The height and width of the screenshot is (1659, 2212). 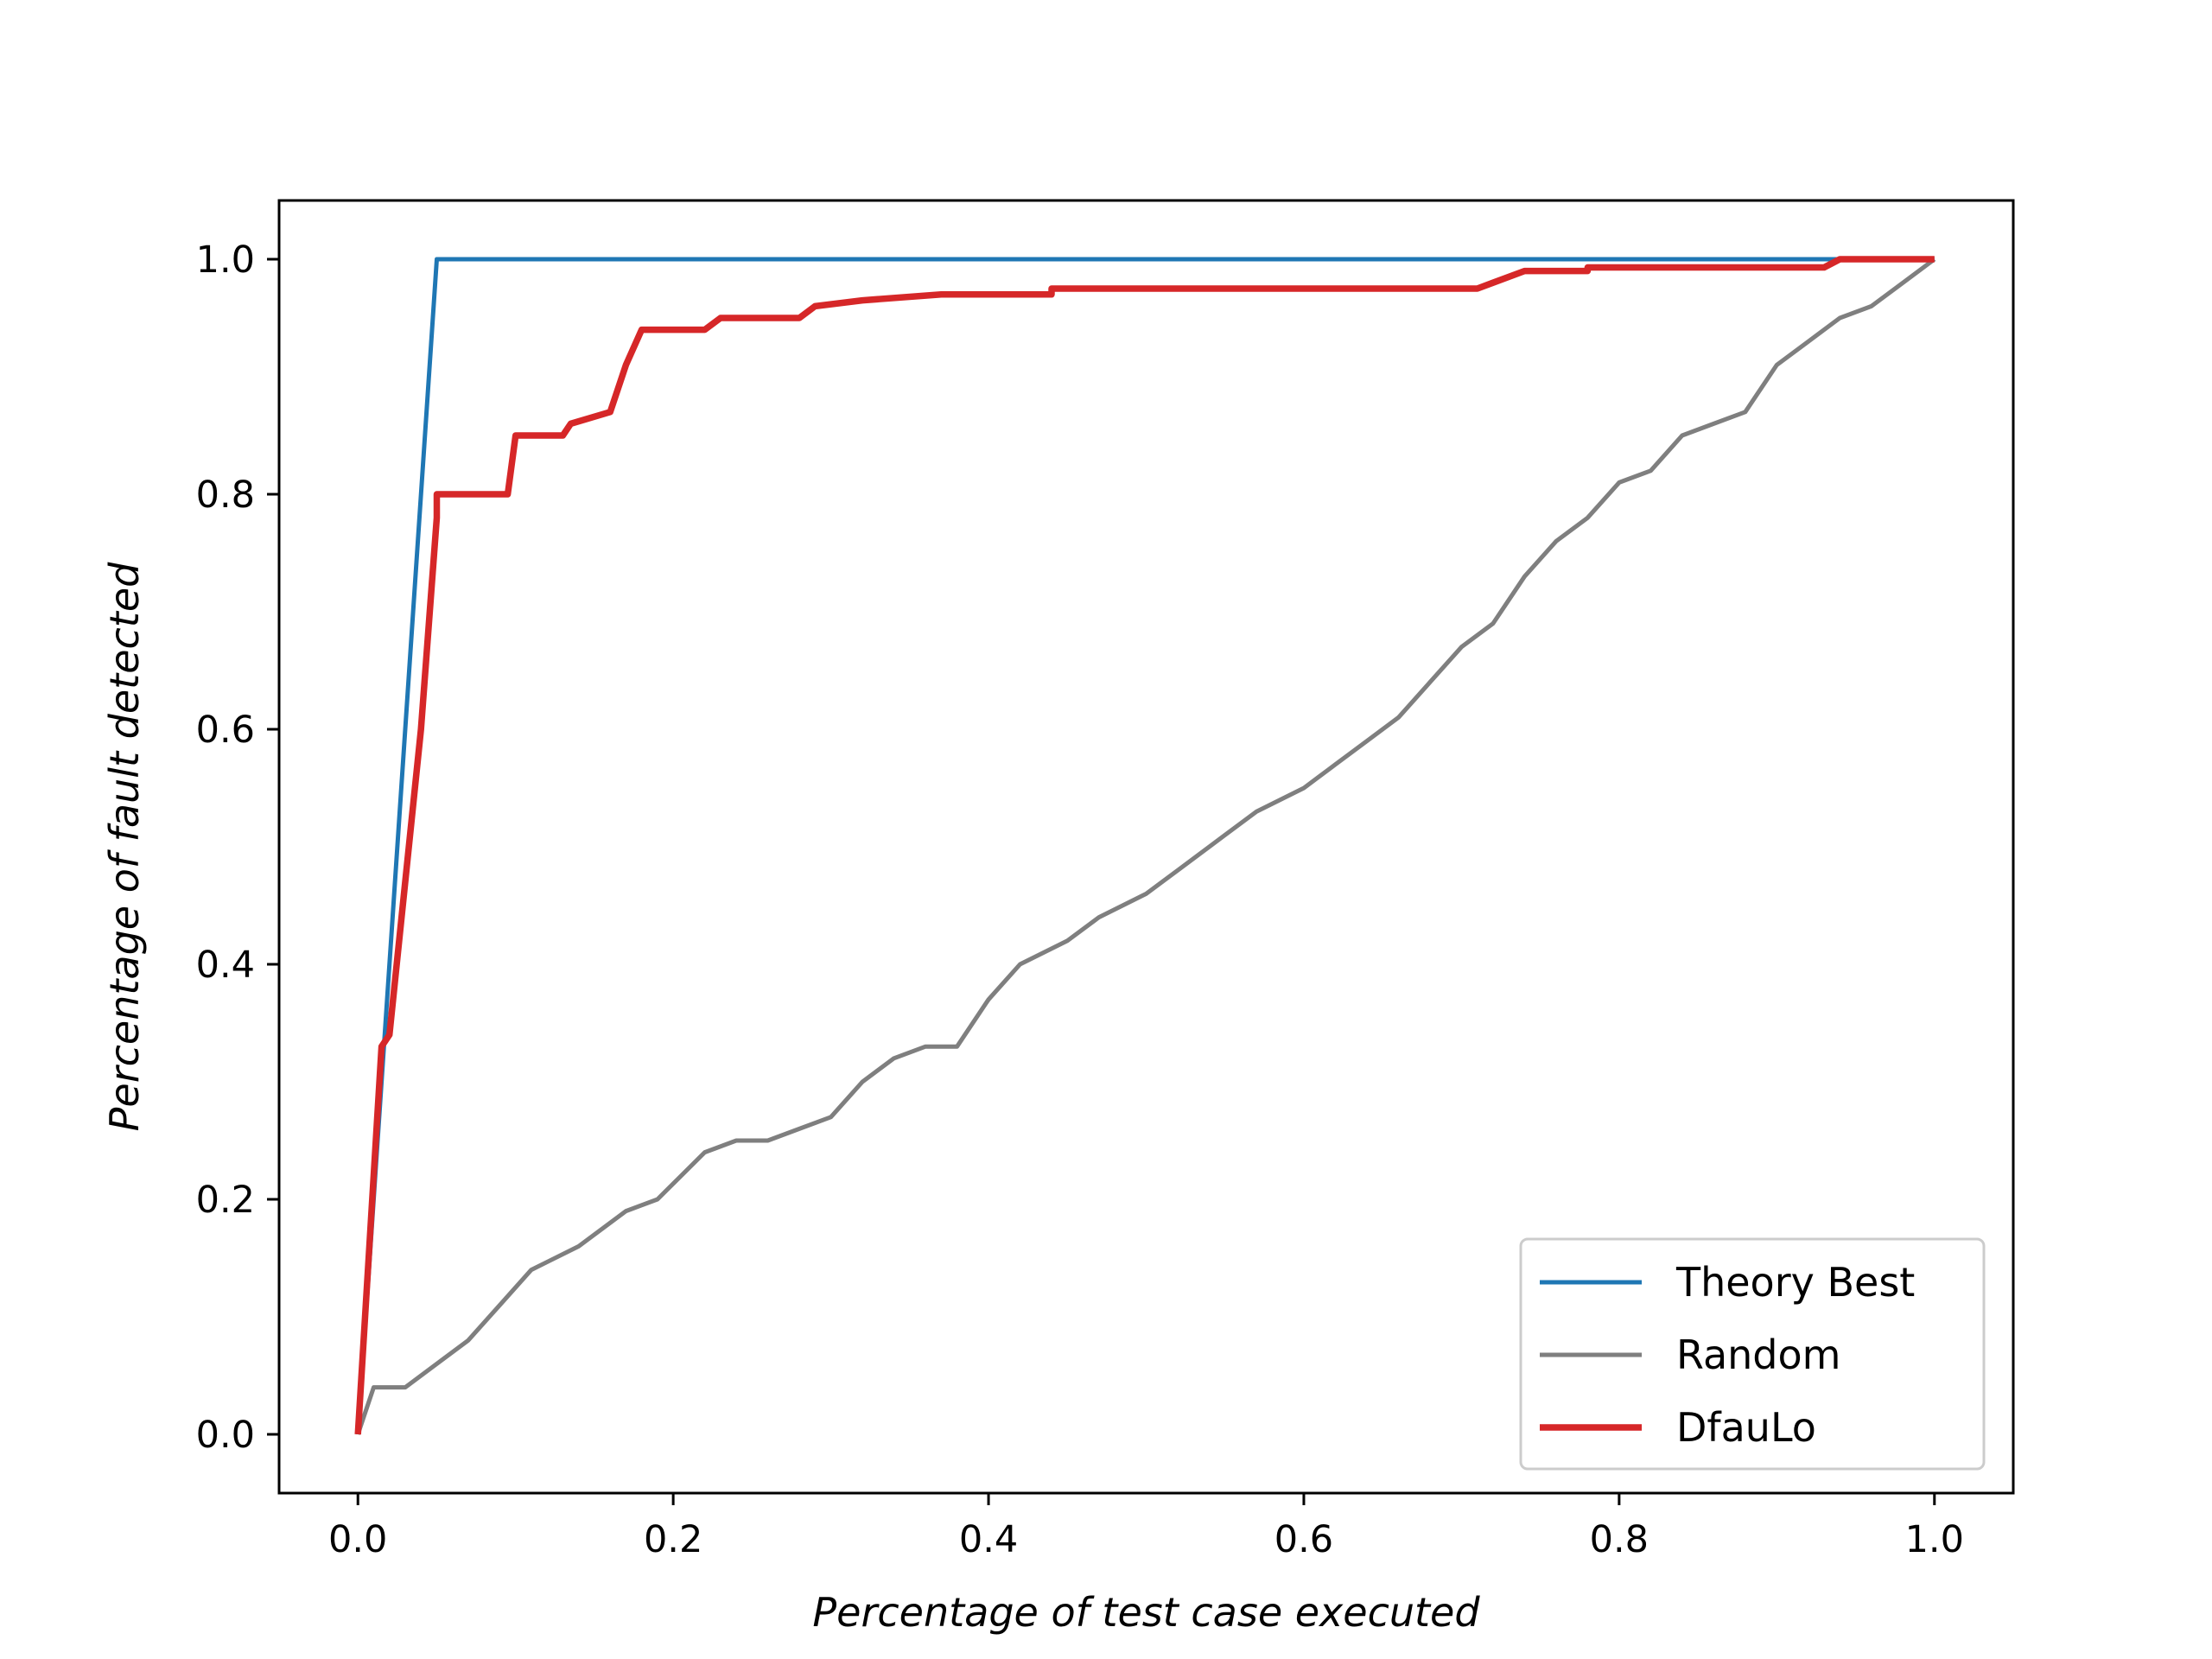 I want to click on y-tick-label: 0.2, so click(x=225, y=1200).